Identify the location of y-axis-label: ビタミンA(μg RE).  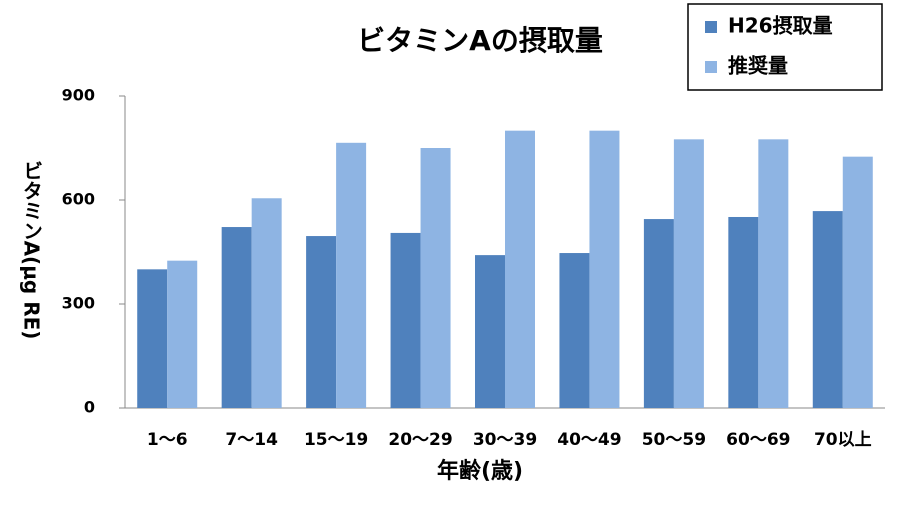
(32, 249).